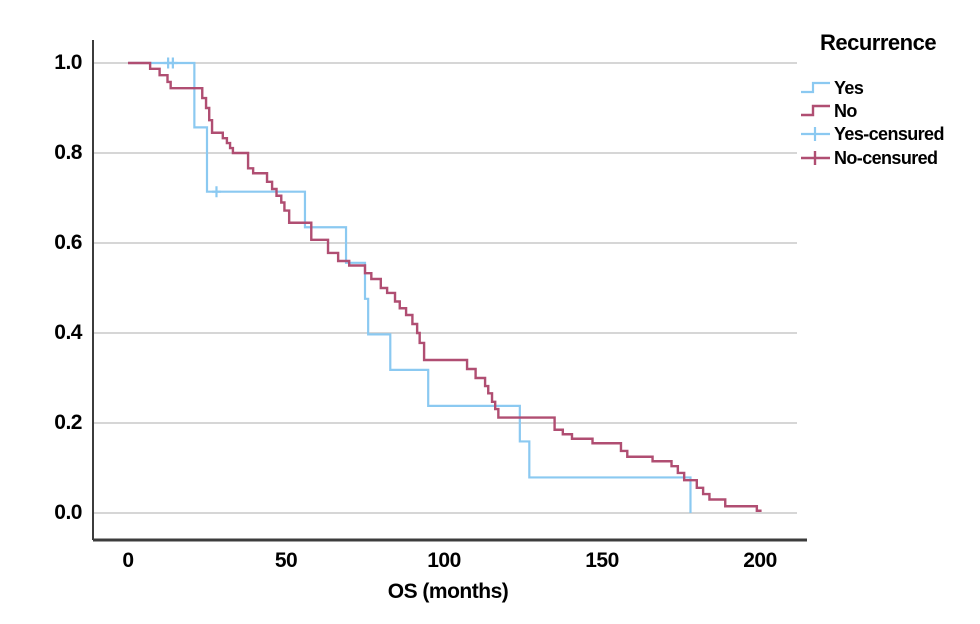 The height and width of the screenshot is (624, 980). Describe the element at coordinates (68, 62) in the screenshot. I see `y-tick-label: 1.0` at that location.